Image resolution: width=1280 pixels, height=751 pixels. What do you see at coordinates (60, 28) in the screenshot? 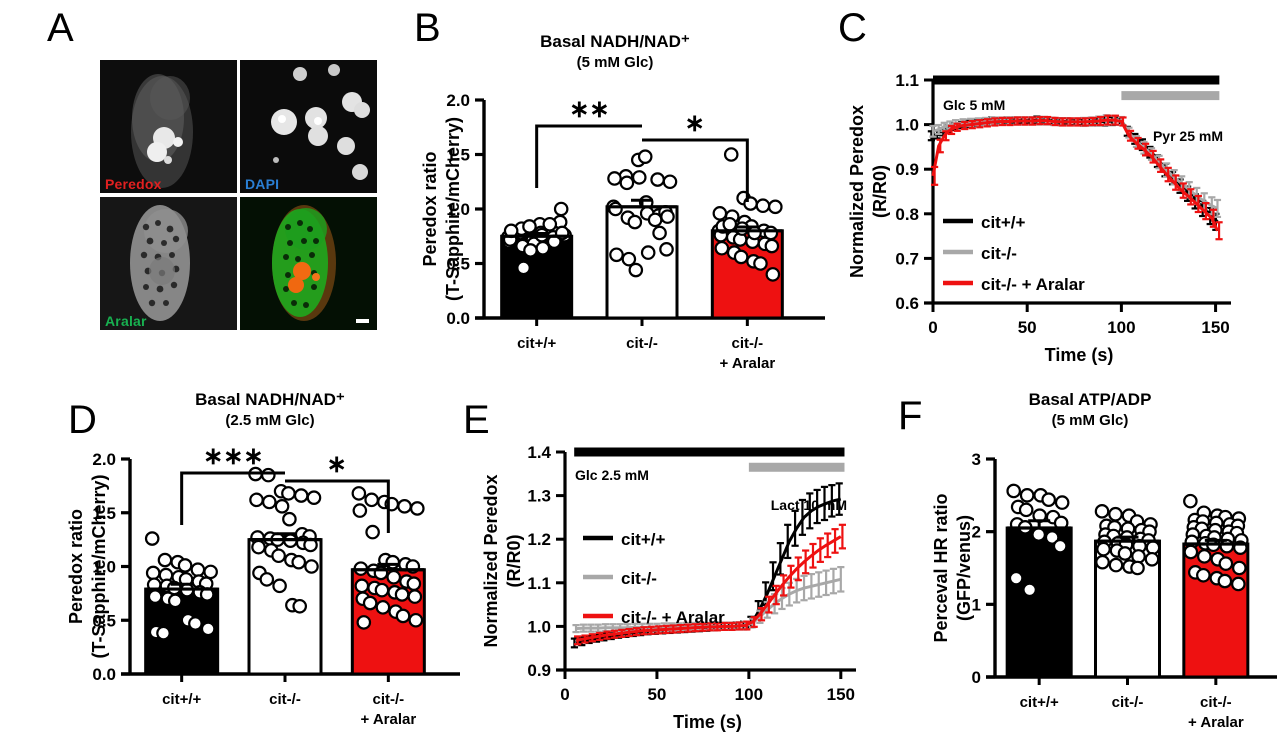
I see `panel-a-label: A` at bounding box center [60, 28].